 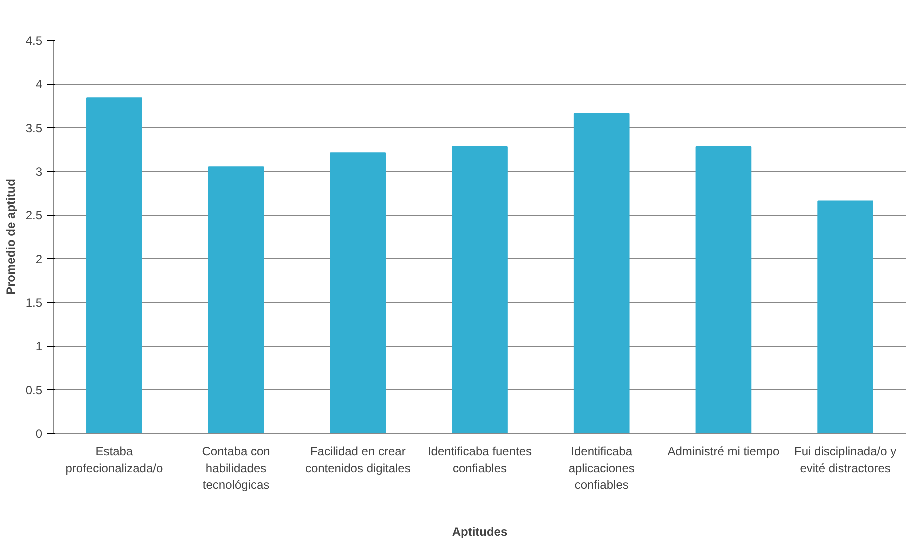 I want to click on x-tick-label: Identificaba aplicaciones confiables, so click(x=601, y=468).